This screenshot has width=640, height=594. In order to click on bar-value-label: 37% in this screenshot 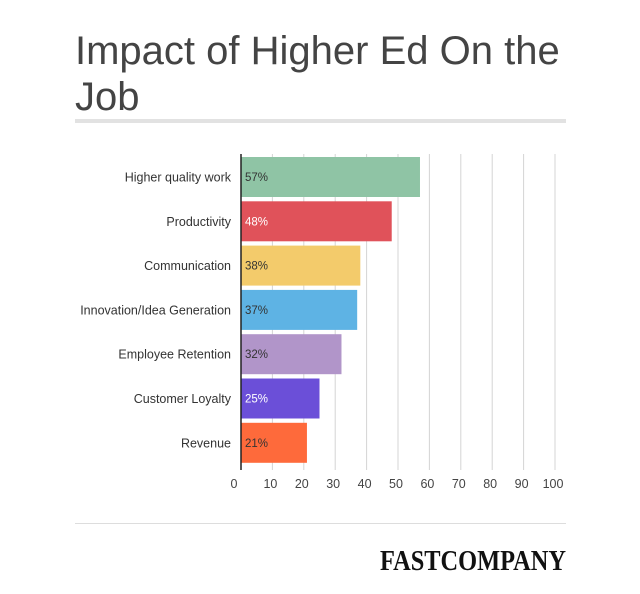, I will do `click(256, 311)`.